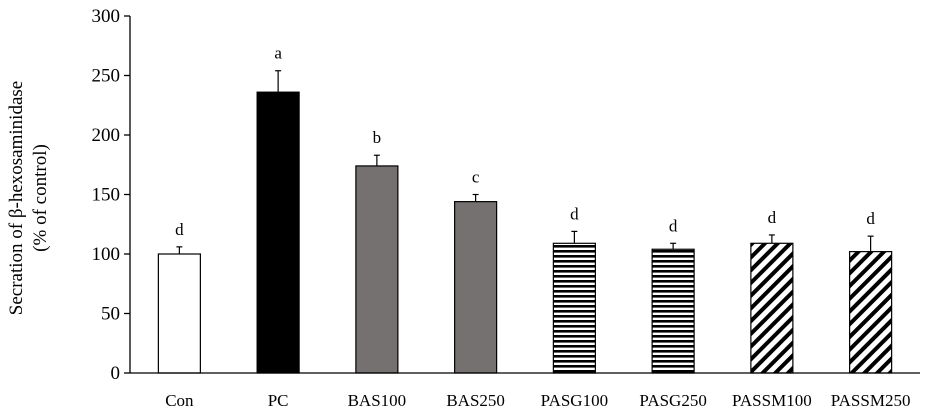 This screenshot has width=927, height=418. What do you see at coordinates (278, 53) in the screenshot?
I see `significance-letter: a` at bounding box center [278, 53].